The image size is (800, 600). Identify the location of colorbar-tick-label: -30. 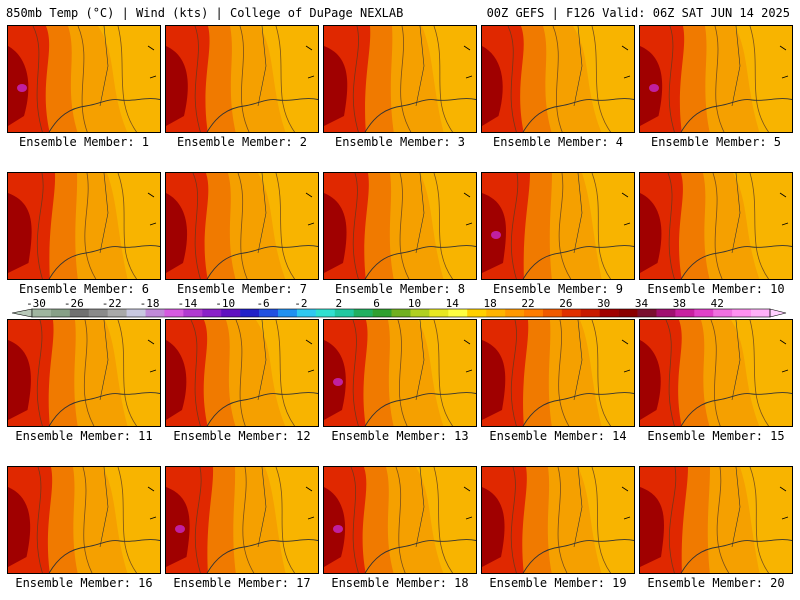
(36, 303).